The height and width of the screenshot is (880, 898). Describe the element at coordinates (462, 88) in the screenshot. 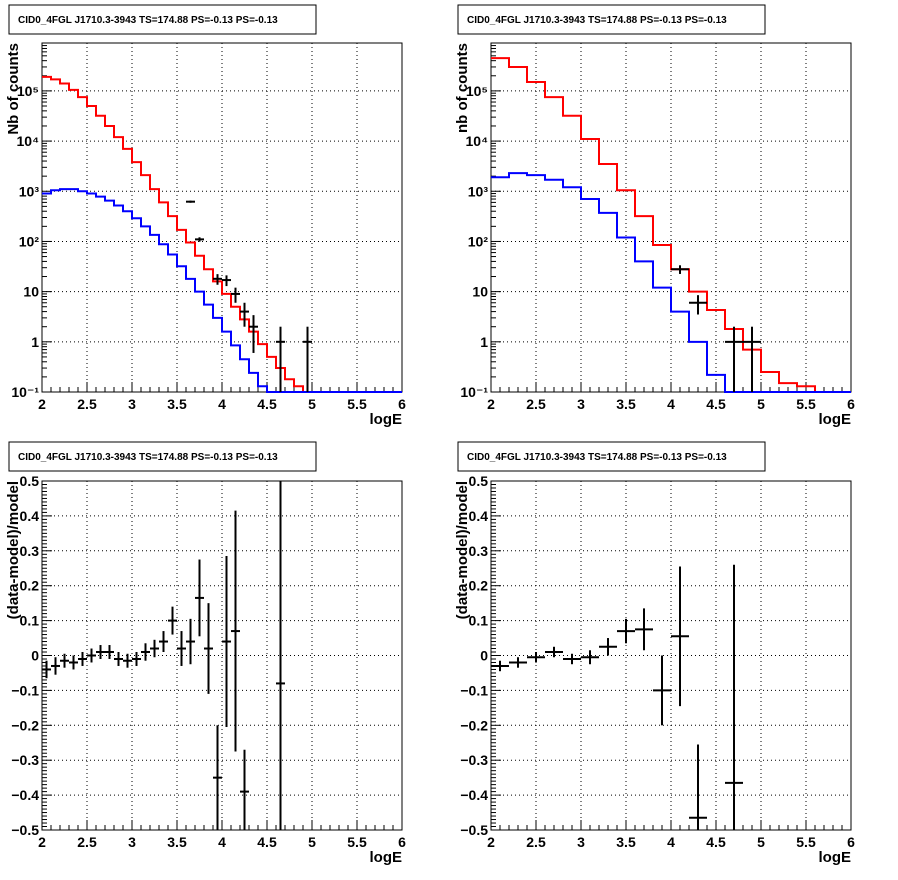

I see `y-axis-label: nb of counts` at that location.